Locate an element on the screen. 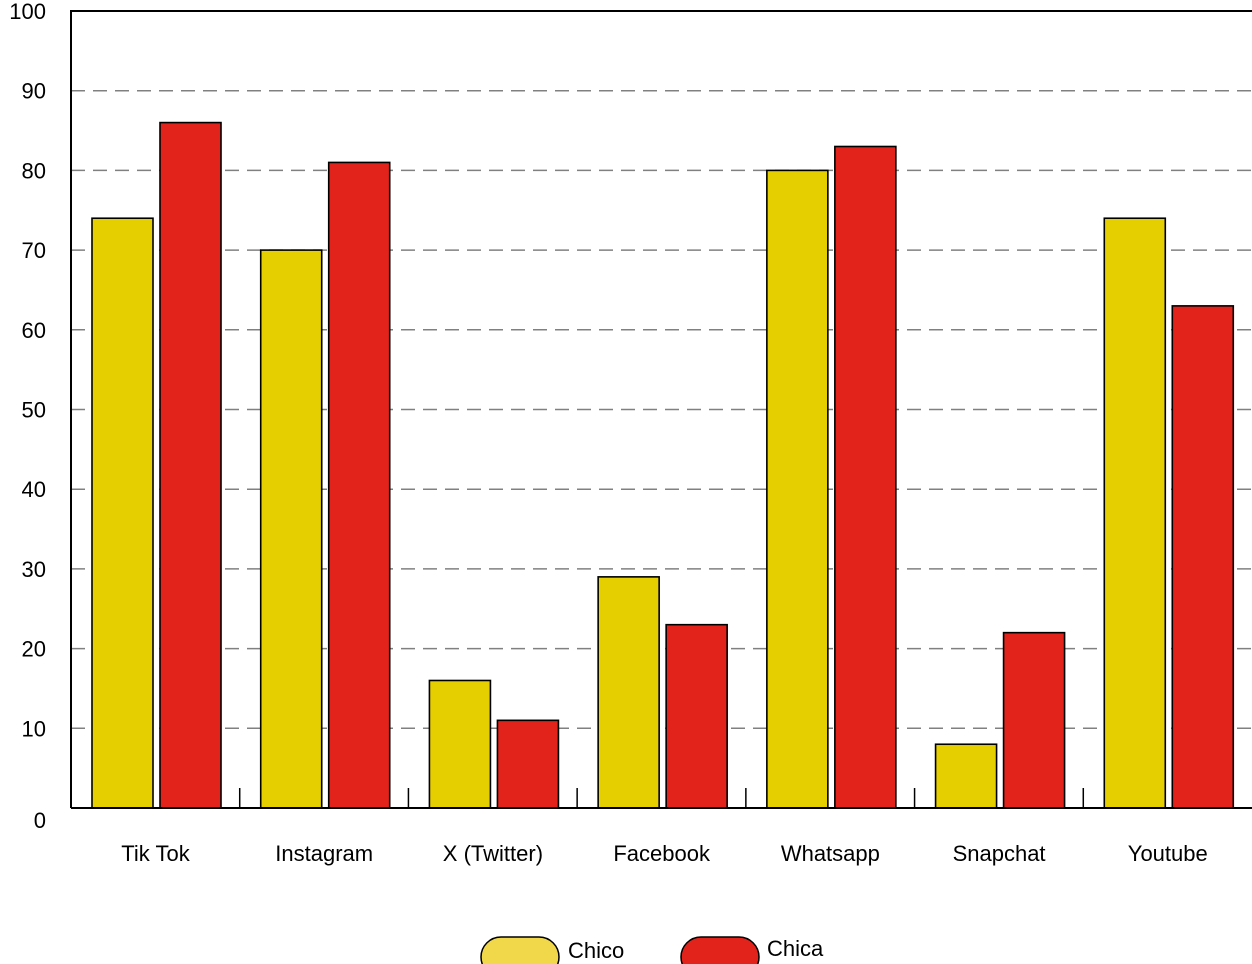  y-tick-labels: 0 10 20 30 40 50 60 70 80 90 100 is located at coordinates (27, 416).